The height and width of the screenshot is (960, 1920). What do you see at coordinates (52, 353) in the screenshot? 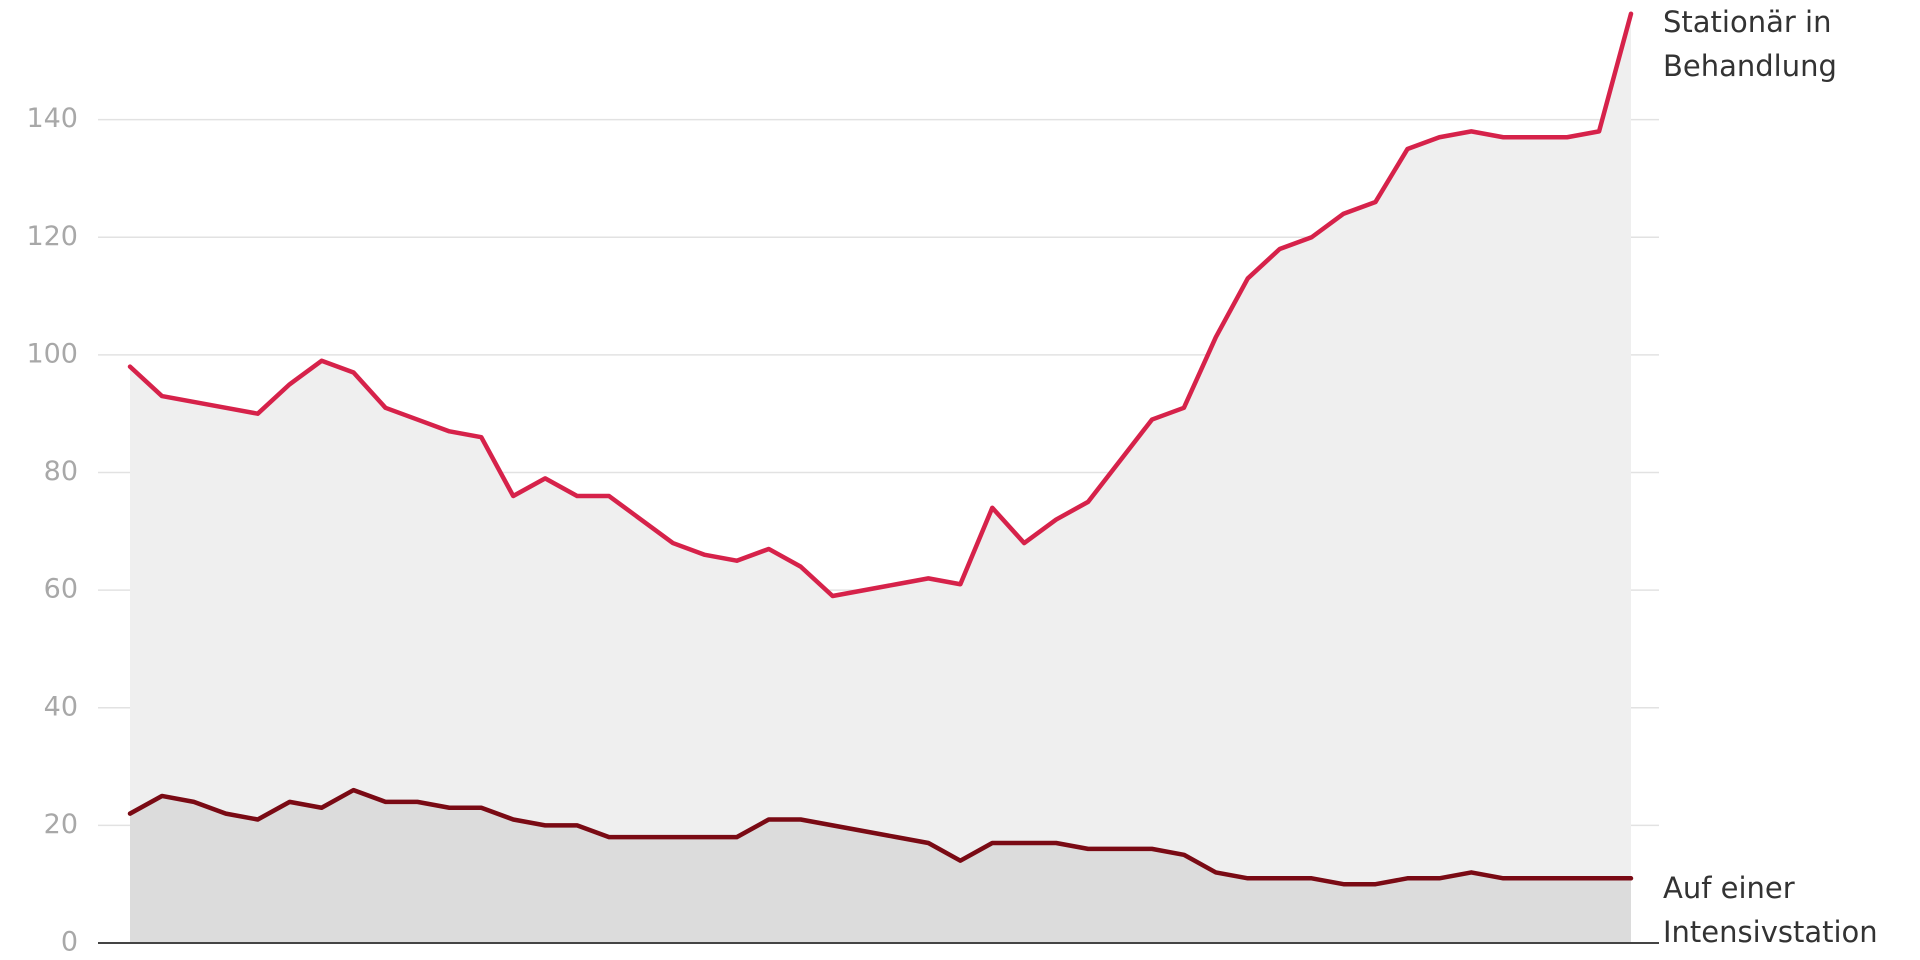
I see `y-tick-label: 100` at bounding box center [52, 353].